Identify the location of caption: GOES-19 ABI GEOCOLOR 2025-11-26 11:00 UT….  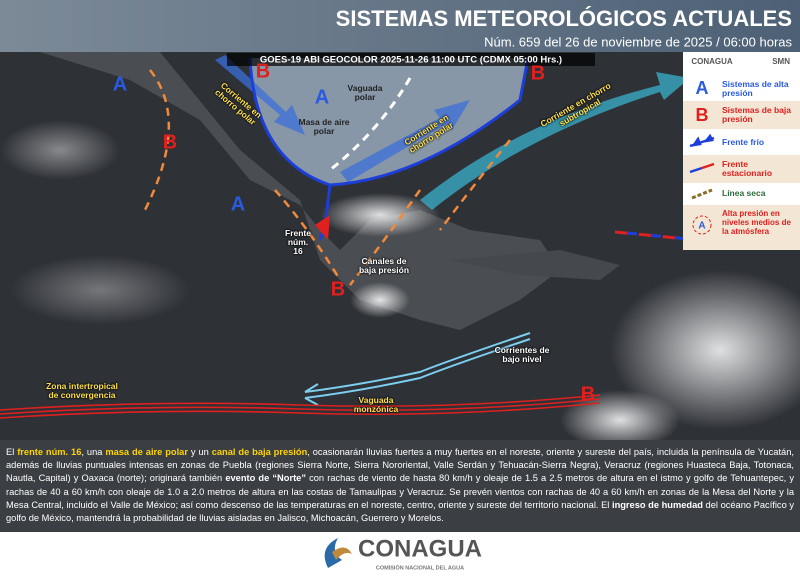
(411, 60).